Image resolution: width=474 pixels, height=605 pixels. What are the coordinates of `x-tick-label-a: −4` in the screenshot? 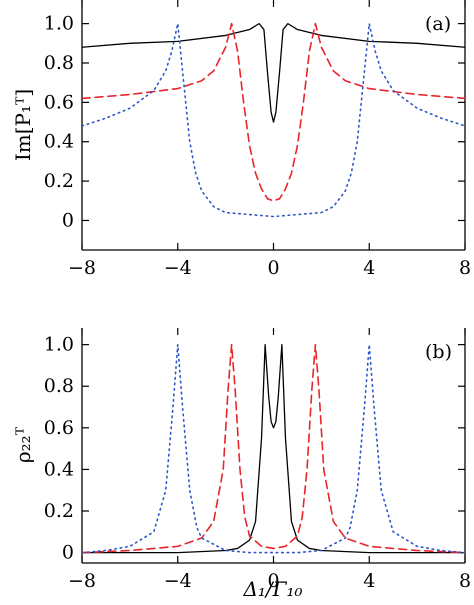 It's located at (178, 268).